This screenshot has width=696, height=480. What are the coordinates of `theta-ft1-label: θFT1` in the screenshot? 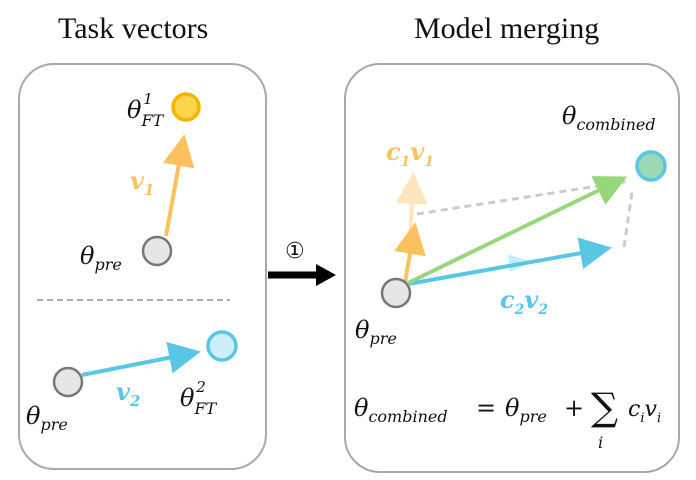 It's located at (146, 110).